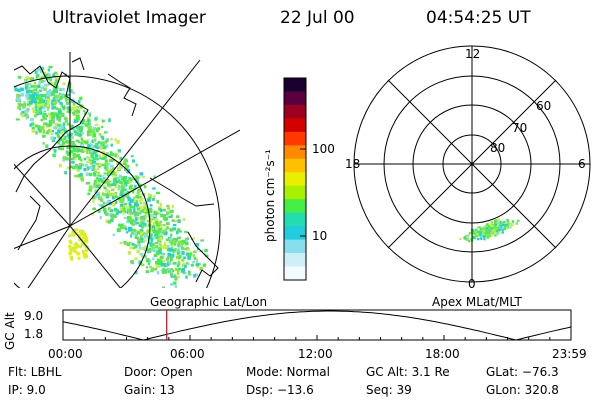 The height and width of the screenshot is (400, 600). Describe the element at coordinates (544, 106) in the screenshot. I see `mlat-60-label: 60` at that location.